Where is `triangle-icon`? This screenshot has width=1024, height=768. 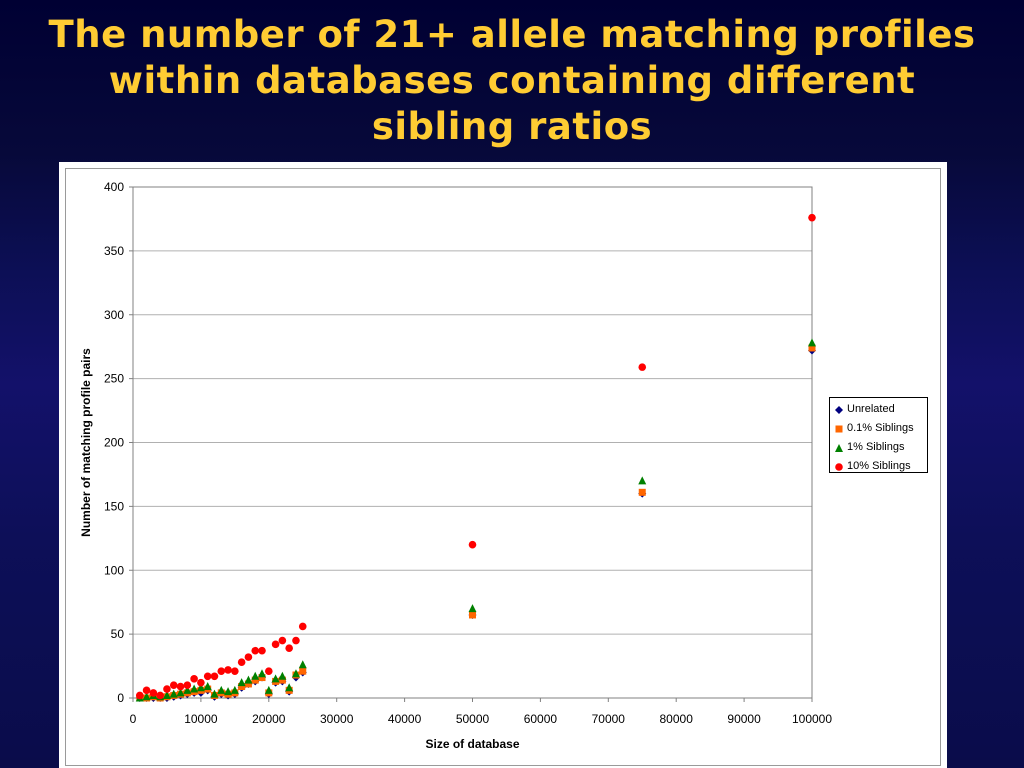 triangle-icon is located at coordinates (839, 448).